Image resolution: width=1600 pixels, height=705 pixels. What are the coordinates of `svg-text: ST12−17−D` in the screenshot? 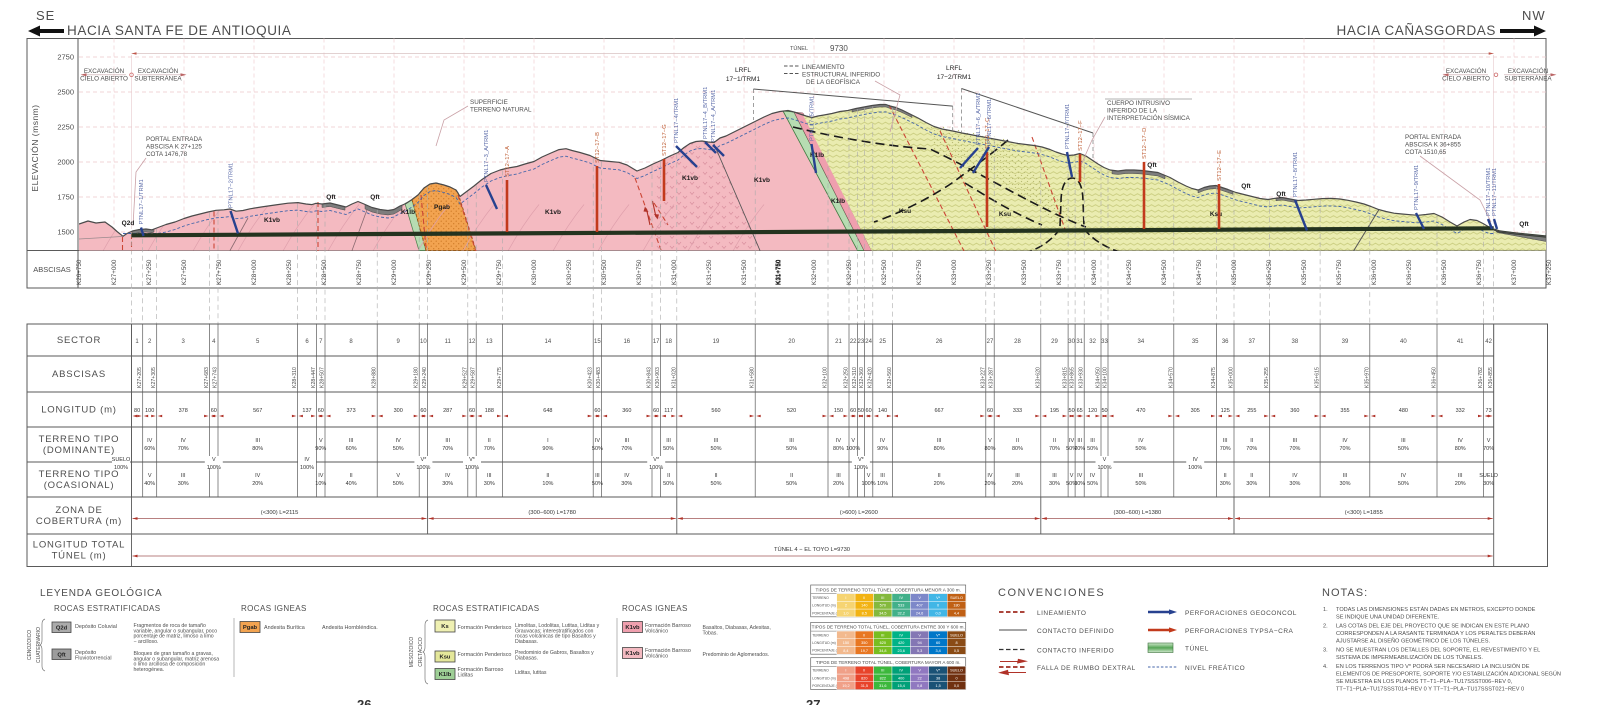 It's located at (1145, 143).